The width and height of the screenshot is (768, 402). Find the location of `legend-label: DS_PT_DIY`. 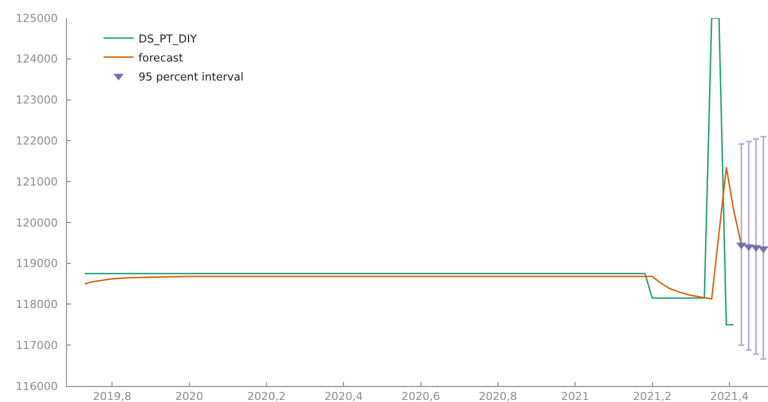

legend-label: DS_PT_DIY is located at coordinates (168, 39).